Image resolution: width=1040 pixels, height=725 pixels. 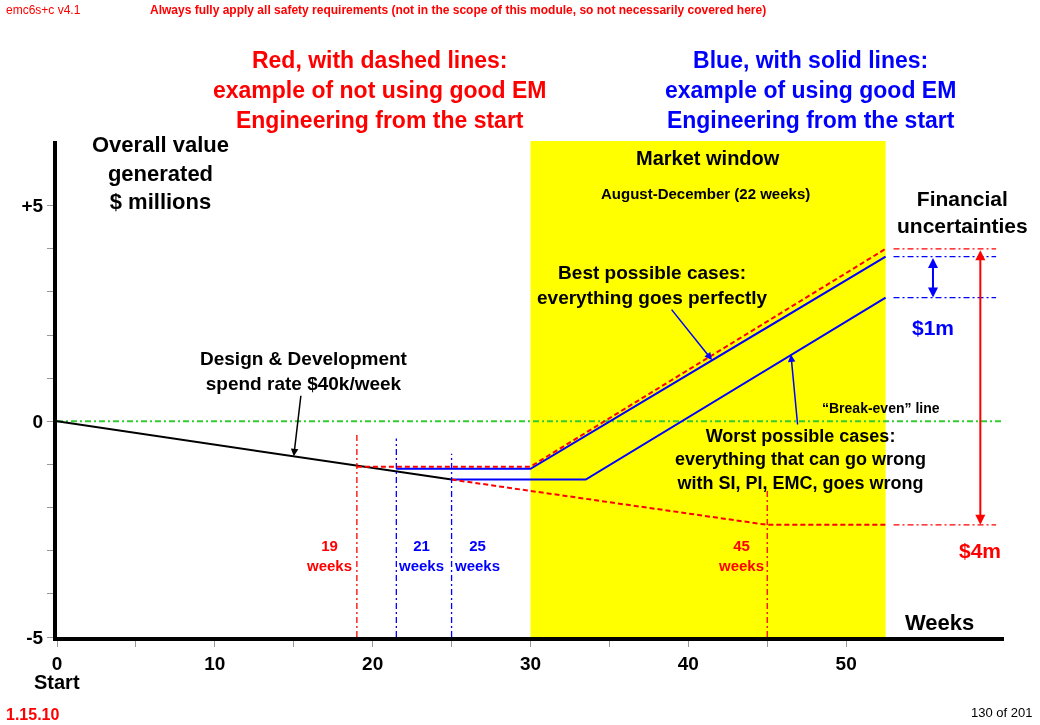 I want to click on x-tick-label: 40, so click(x=688, y=663).